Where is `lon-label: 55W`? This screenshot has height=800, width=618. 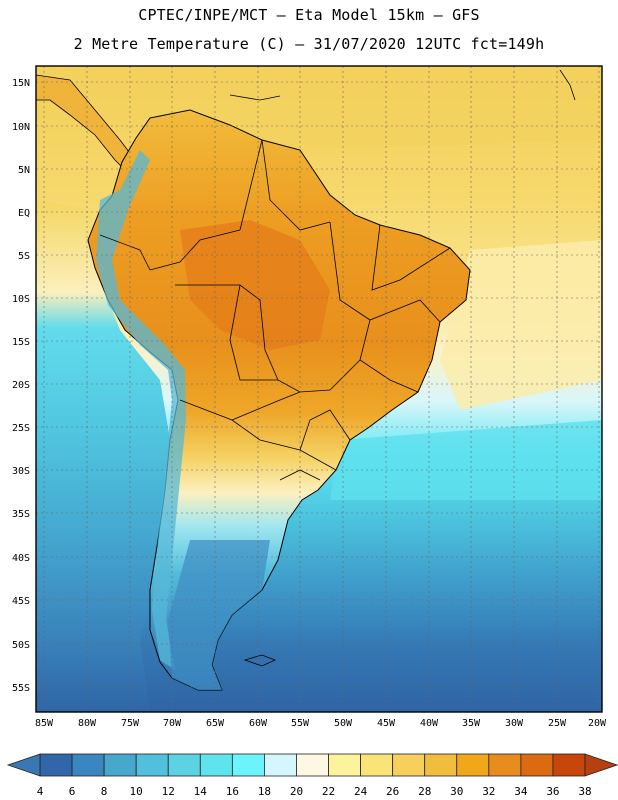
lon-label: 55W is located at coordinates (300, 723).